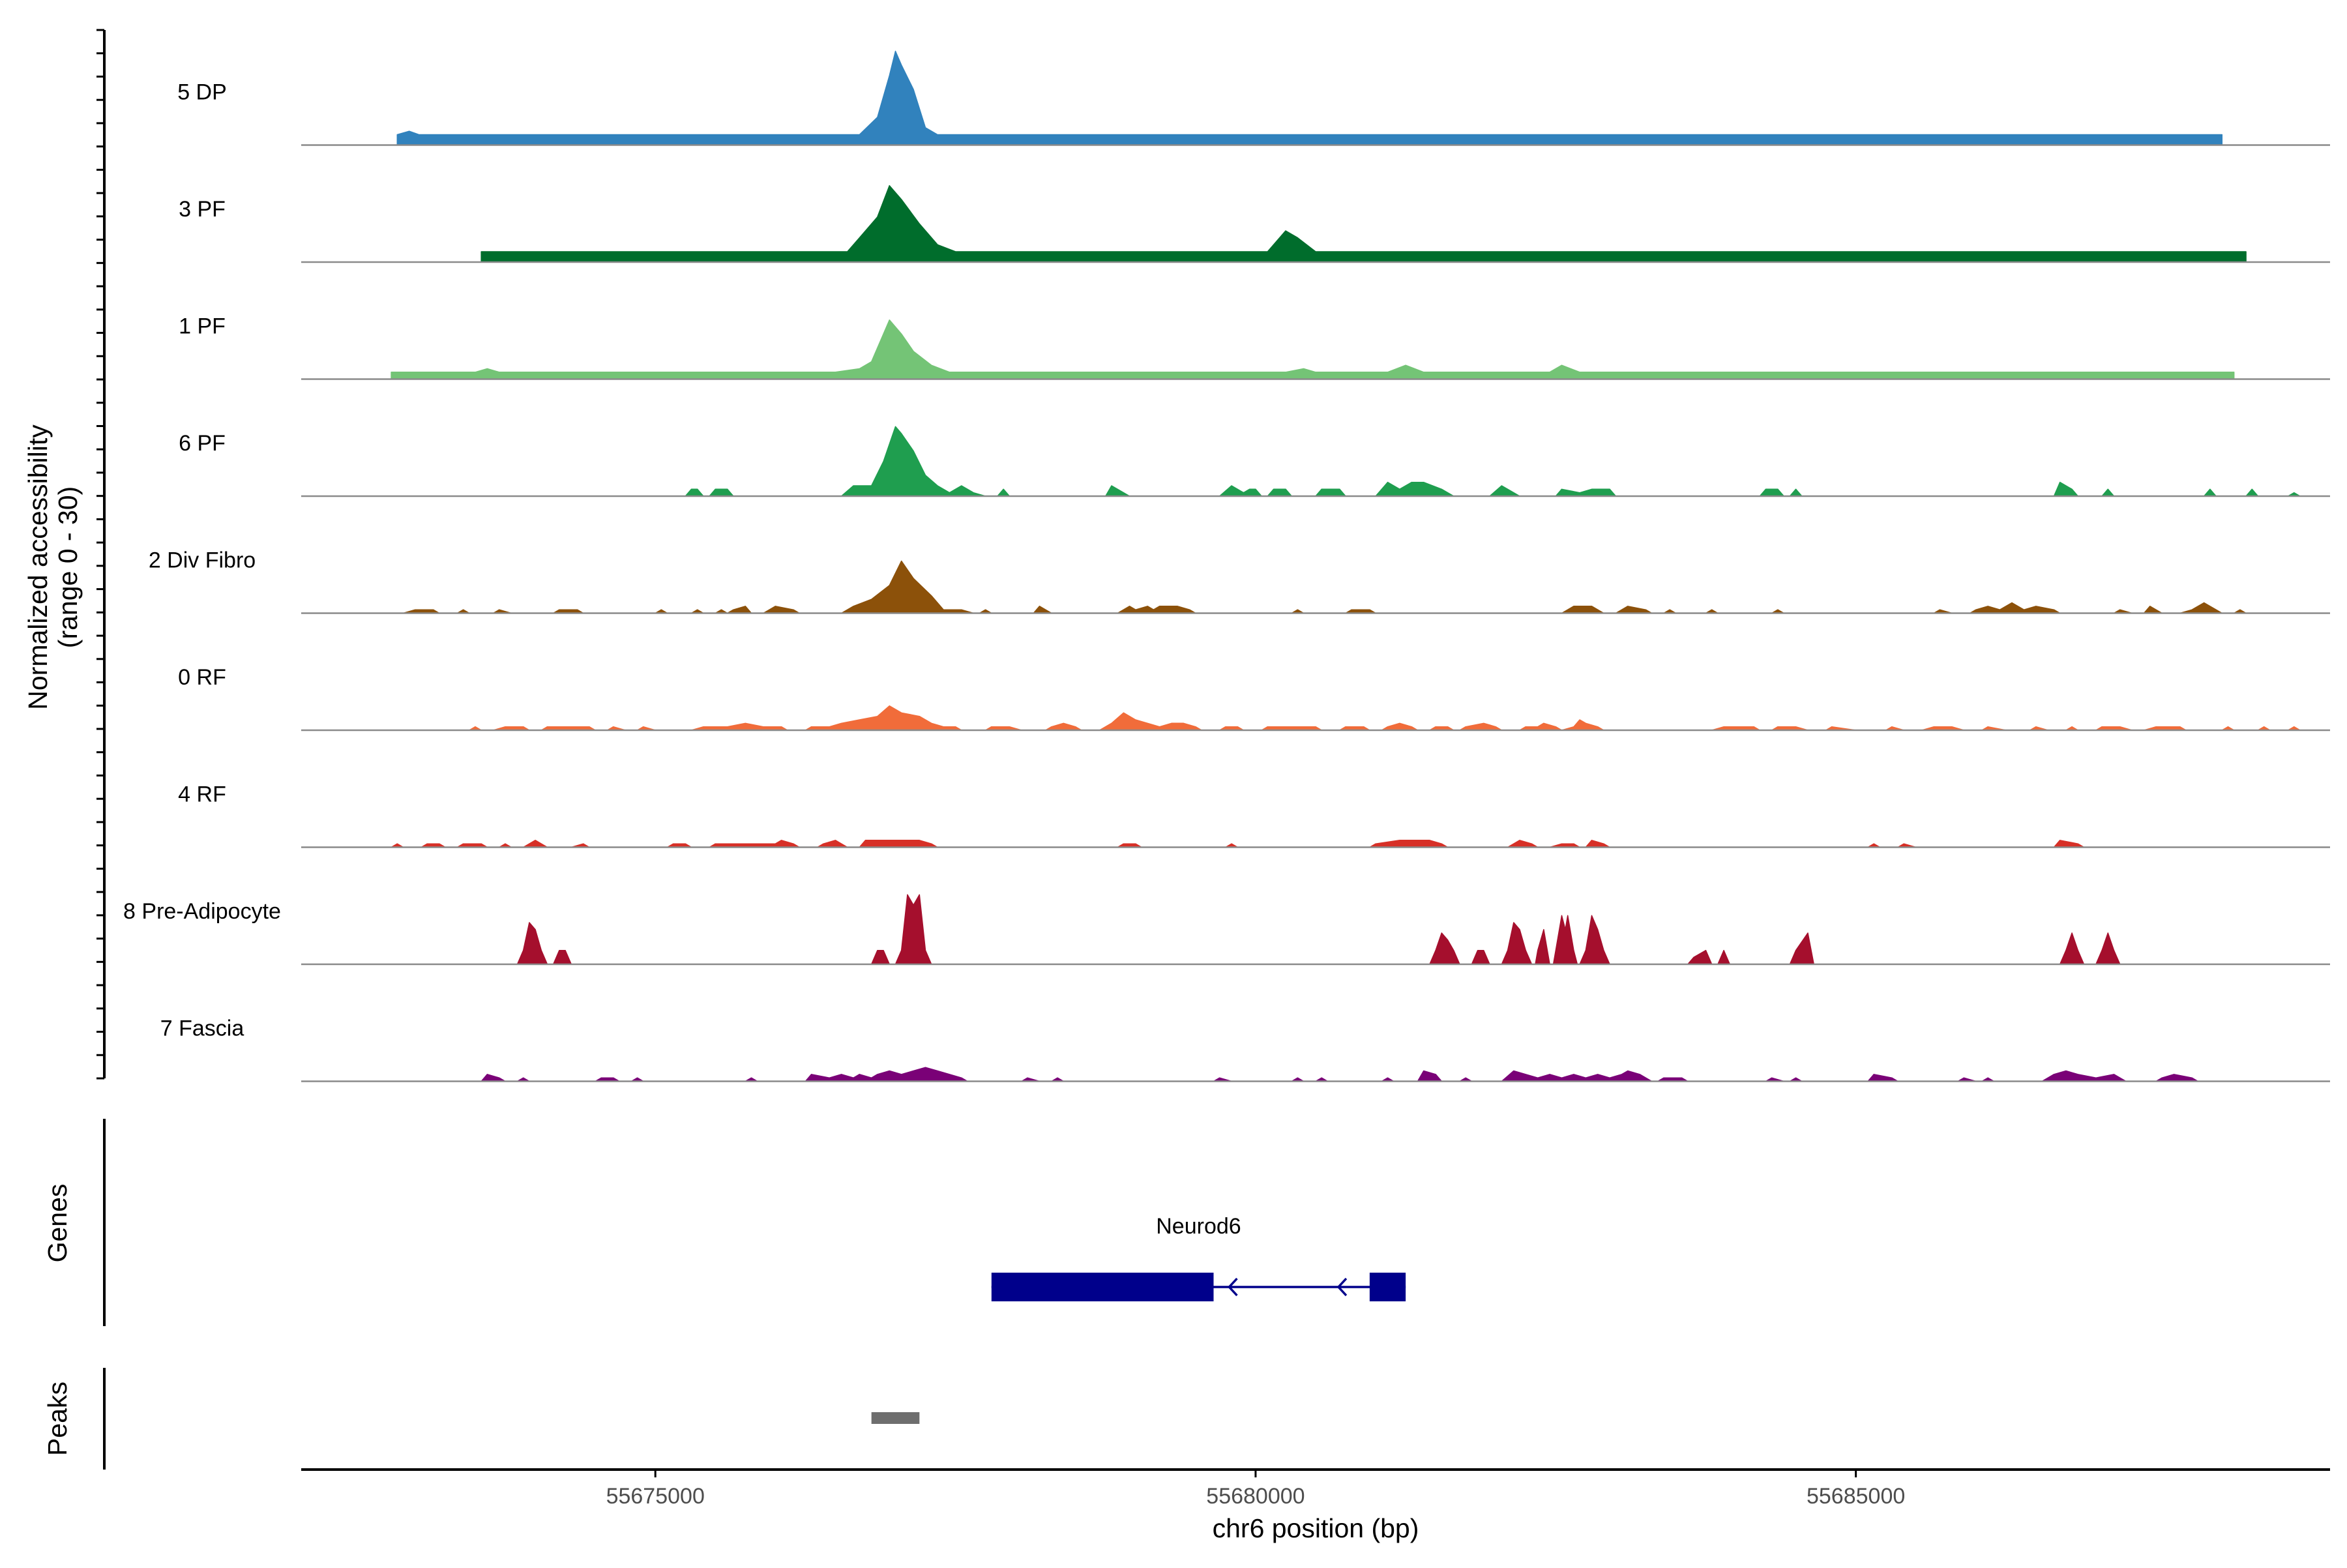 This screenshot has height=1568, width=2347. Describe the element at coordinates (202, 677) in the screenshot. I see `track-label-0-rf: 0 RF` at that location.